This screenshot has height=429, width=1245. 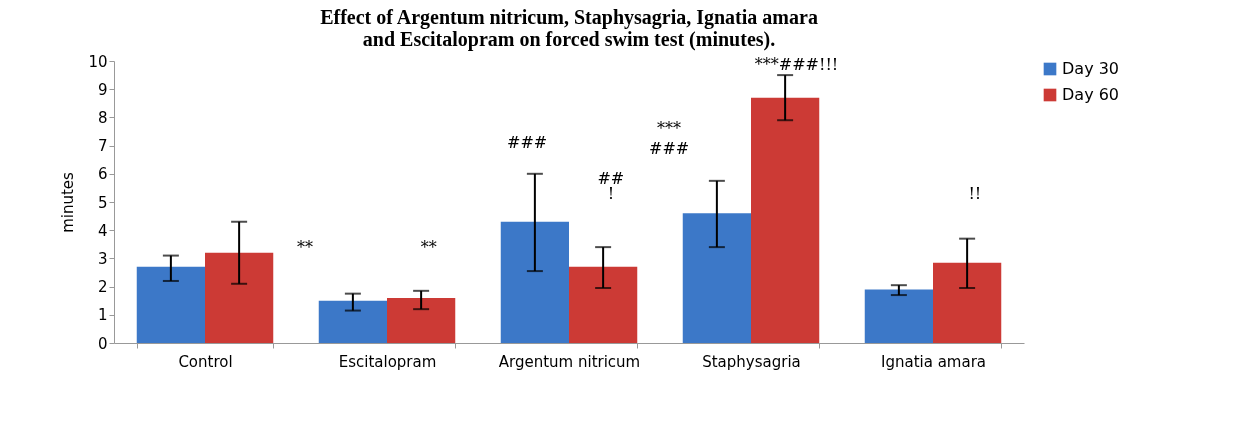 I want to click on y-tick-label: 0, so click(x=102, y=343).